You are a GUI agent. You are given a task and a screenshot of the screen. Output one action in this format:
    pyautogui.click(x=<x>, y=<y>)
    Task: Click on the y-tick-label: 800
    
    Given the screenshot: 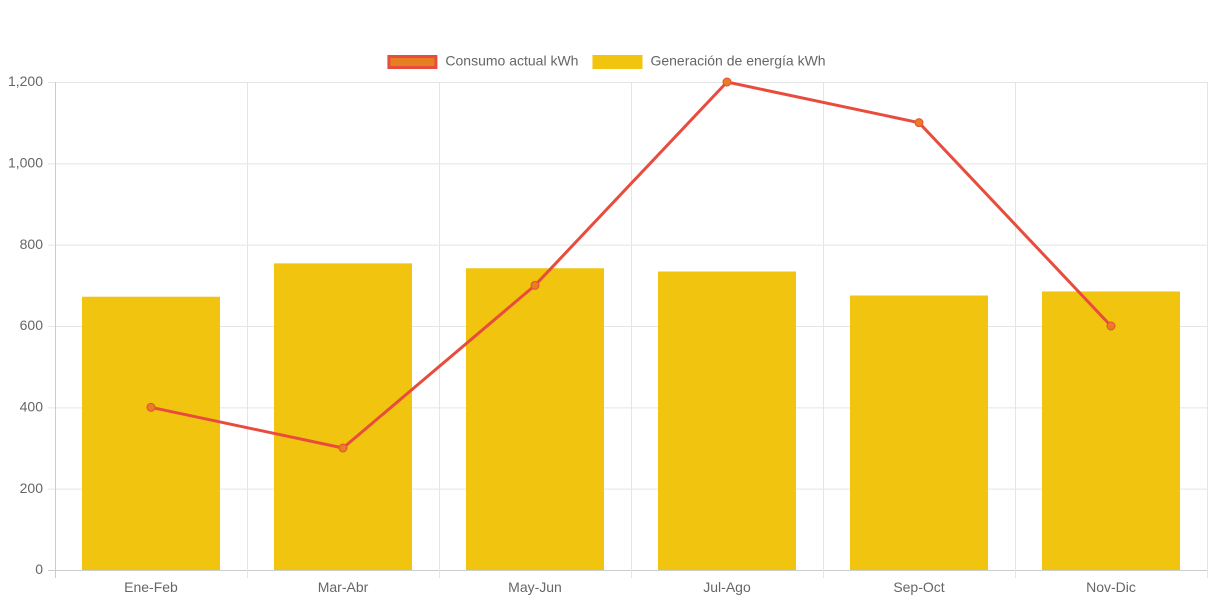 What is the action you would take?
    pyautogui.click(x=32, y=244)
    